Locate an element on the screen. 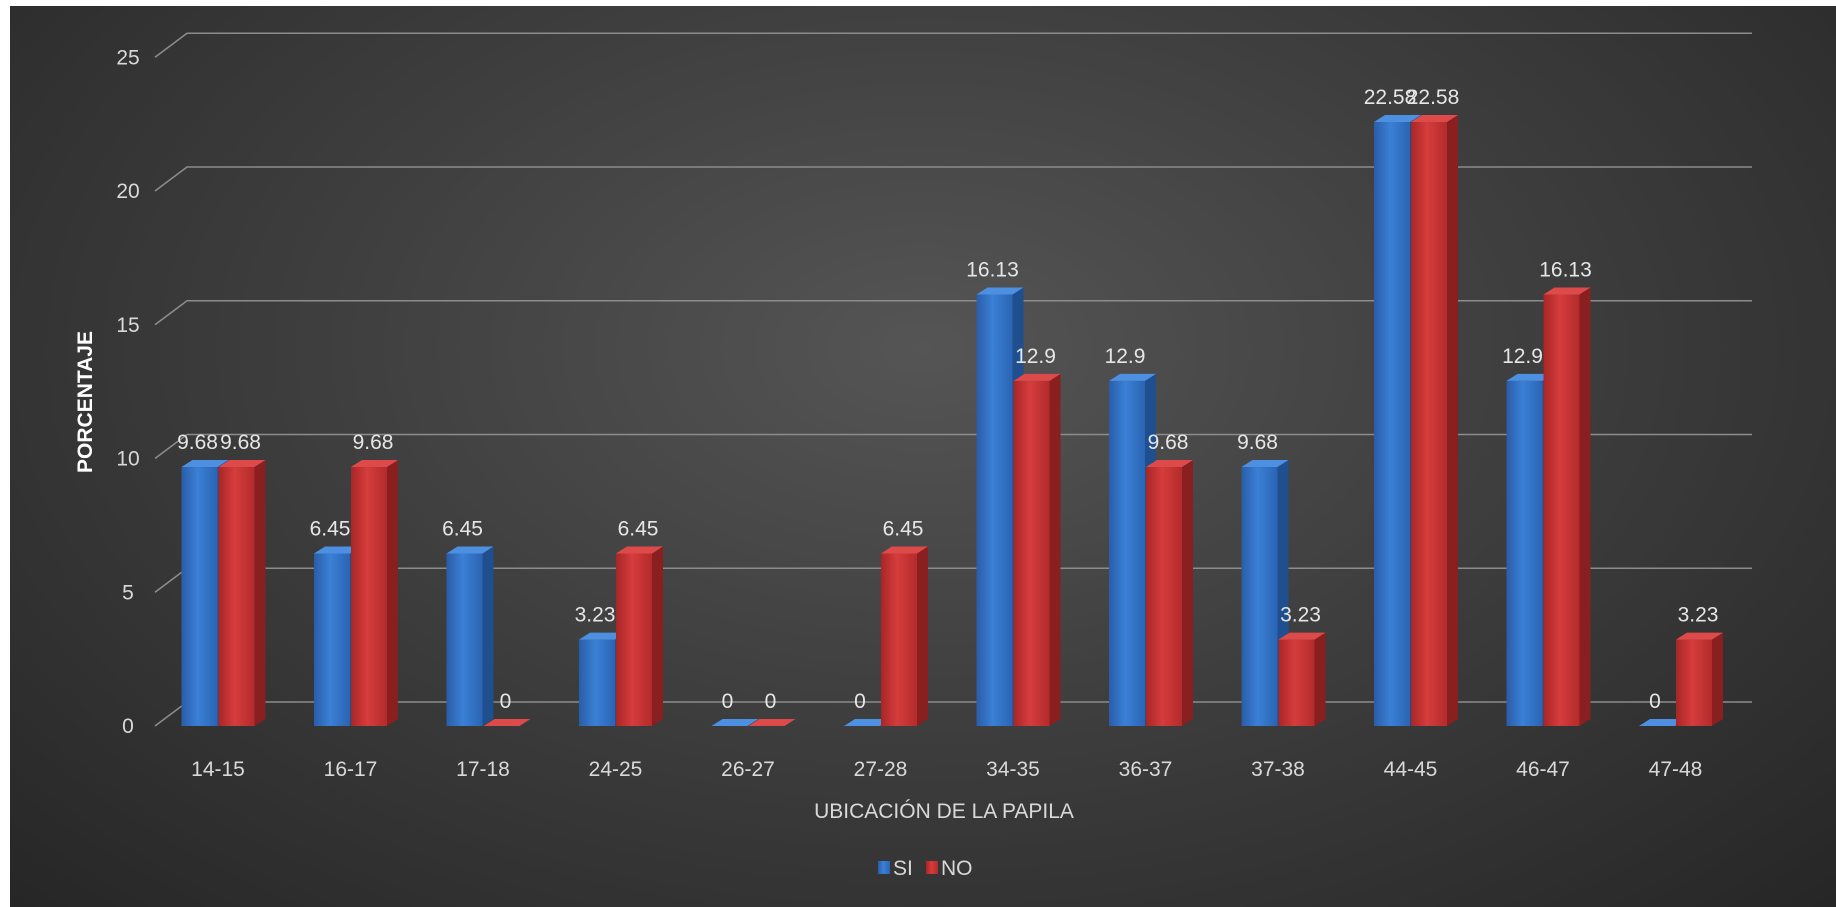 The height and width of the screenshot is (907, 1836). legend-label-si: SI is located at coordinates (903, 868).